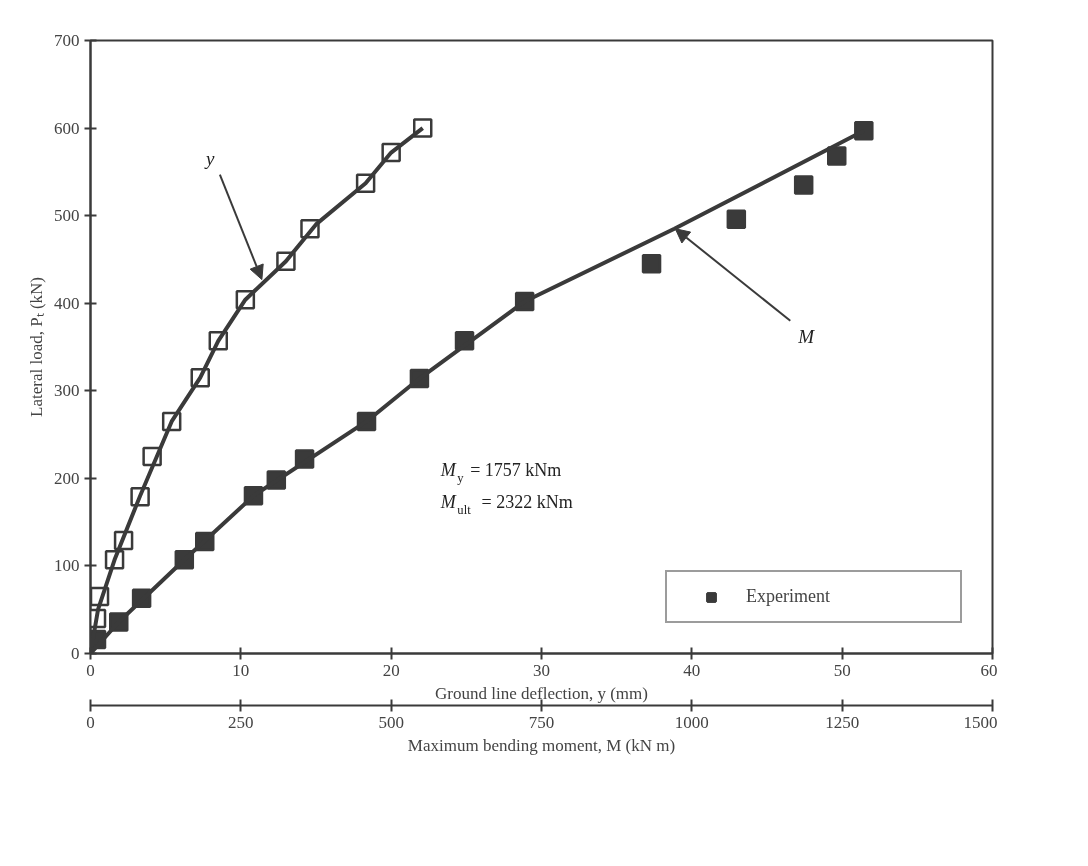  What do you see at coordinates (209, 158) in the screenshot?
I see `annotation: y` at bounding box center [209, 158].